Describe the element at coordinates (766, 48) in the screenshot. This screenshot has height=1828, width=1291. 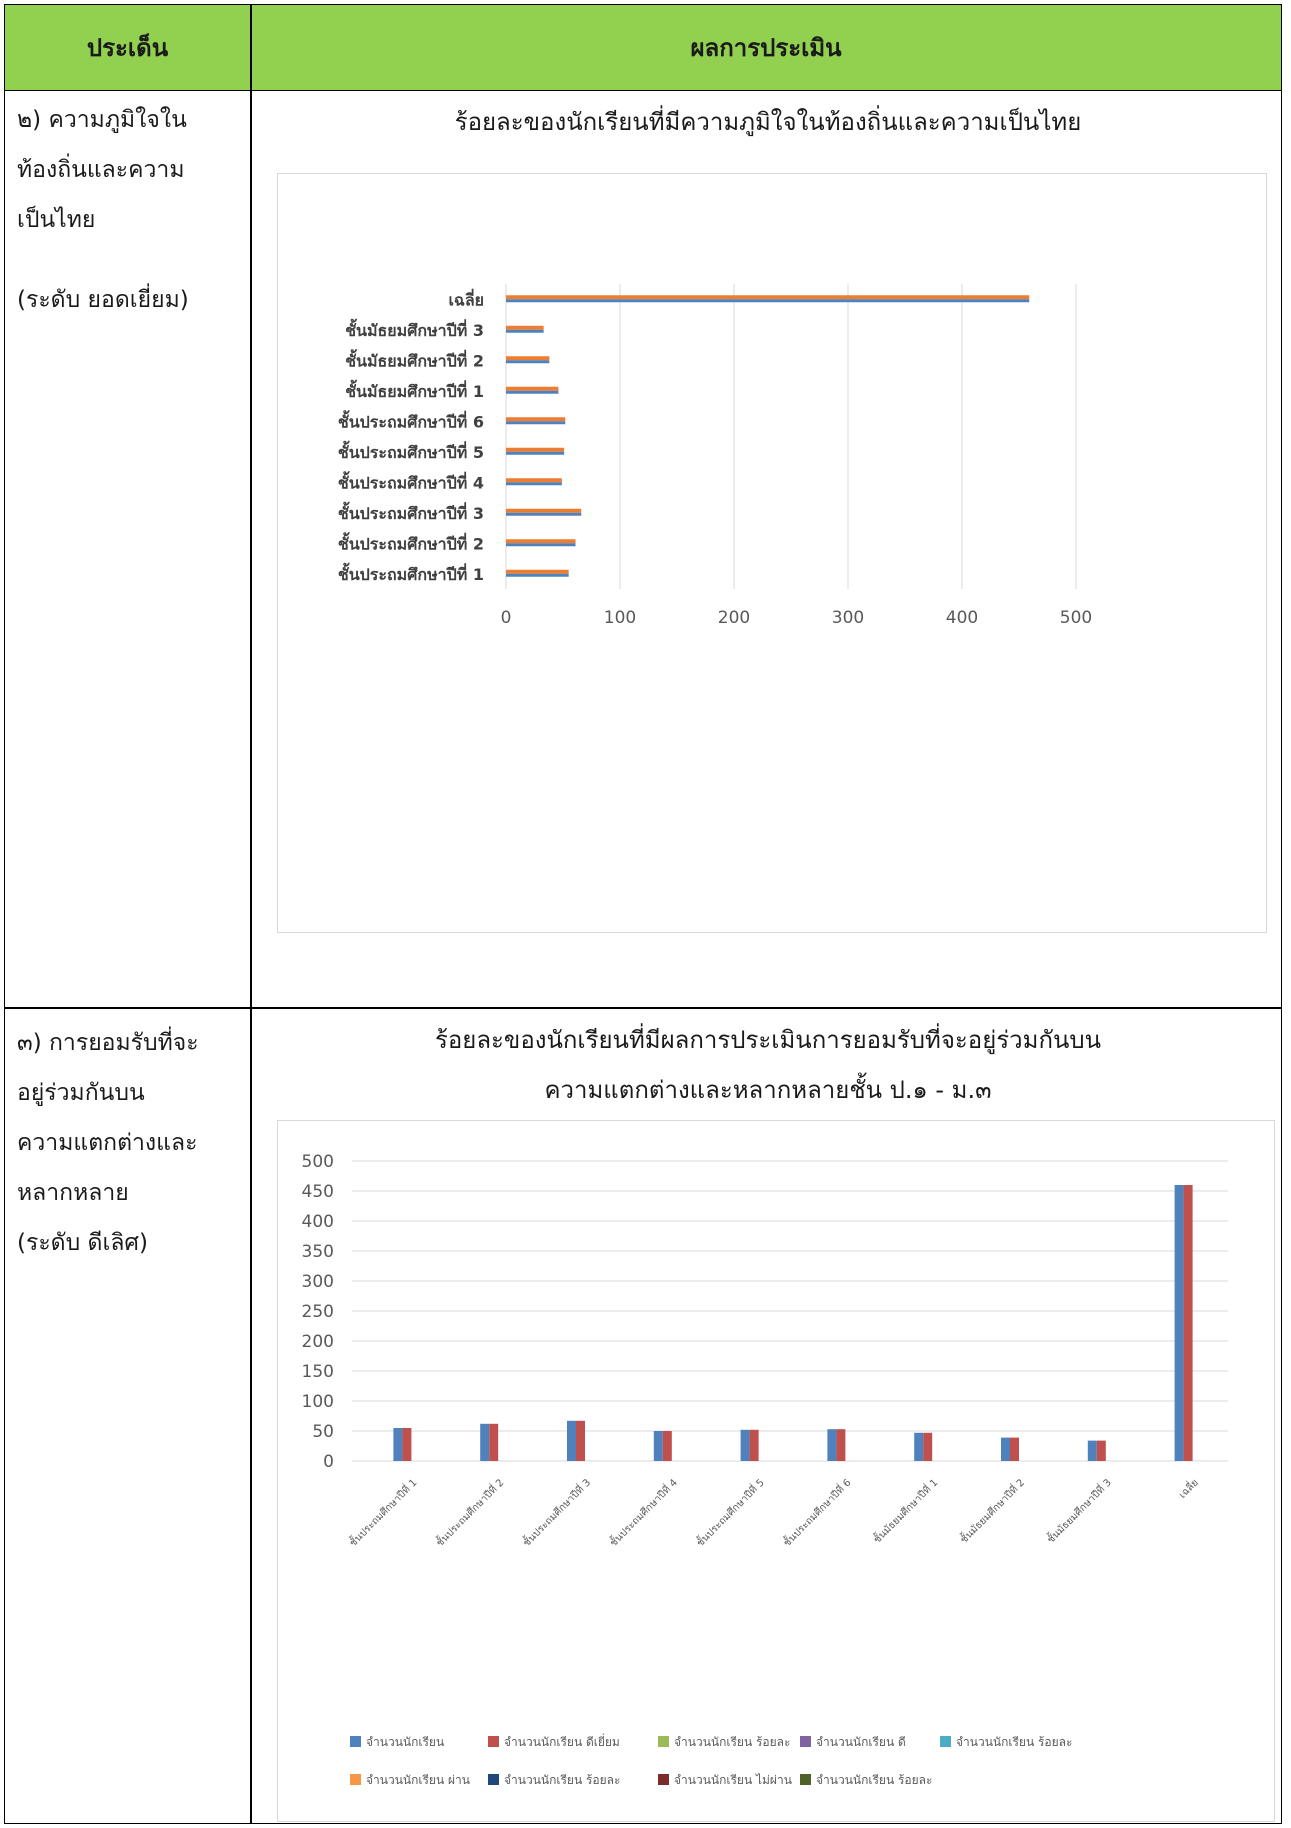
I see `header-result: ผลการประเมิน` at that location.